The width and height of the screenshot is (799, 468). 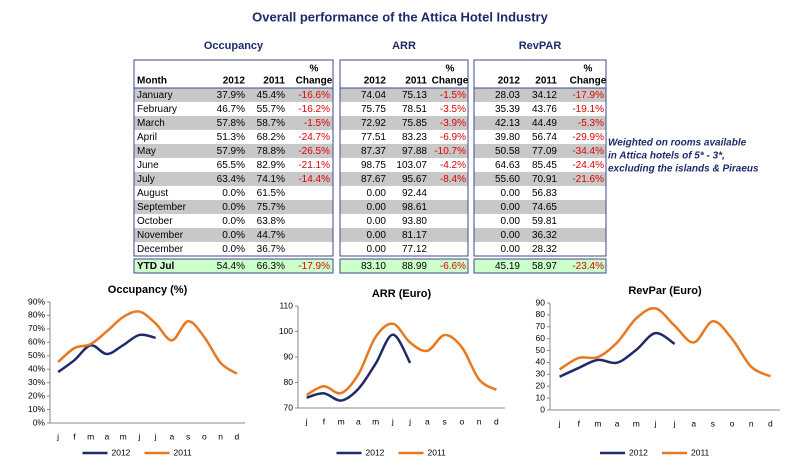 I want to click on x-tick-label: f, so click(x=324, y=421).